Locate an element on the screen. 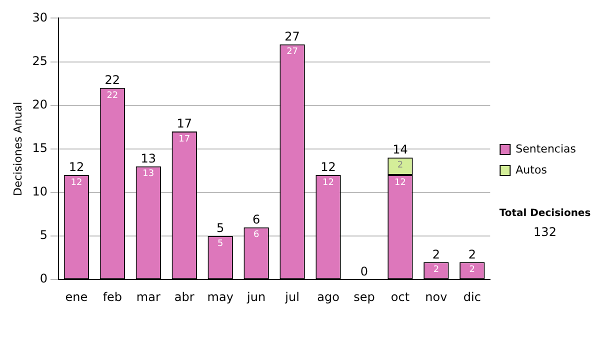  legend-label: Autos is located at coordinates (532, 169).